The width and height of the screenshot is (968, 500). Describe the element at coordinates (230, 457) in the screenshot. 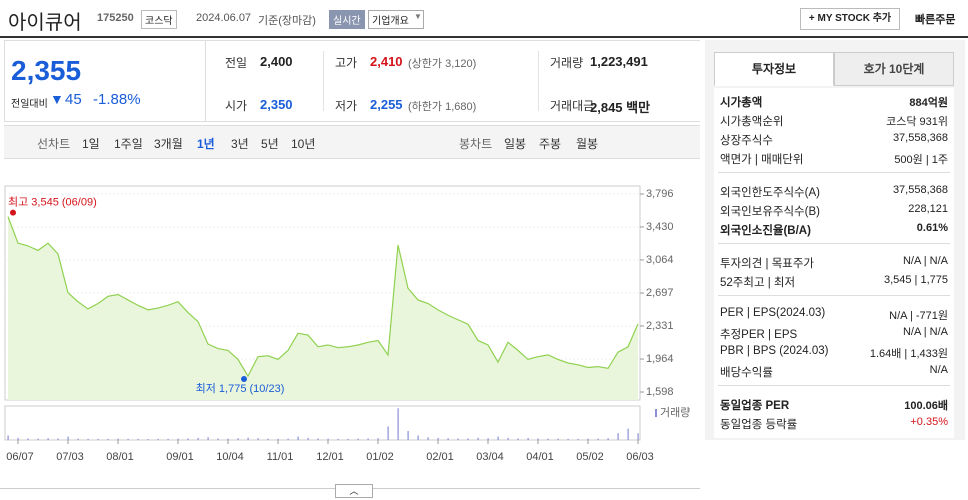

I see `x-tick-label: 10/04` at that location.